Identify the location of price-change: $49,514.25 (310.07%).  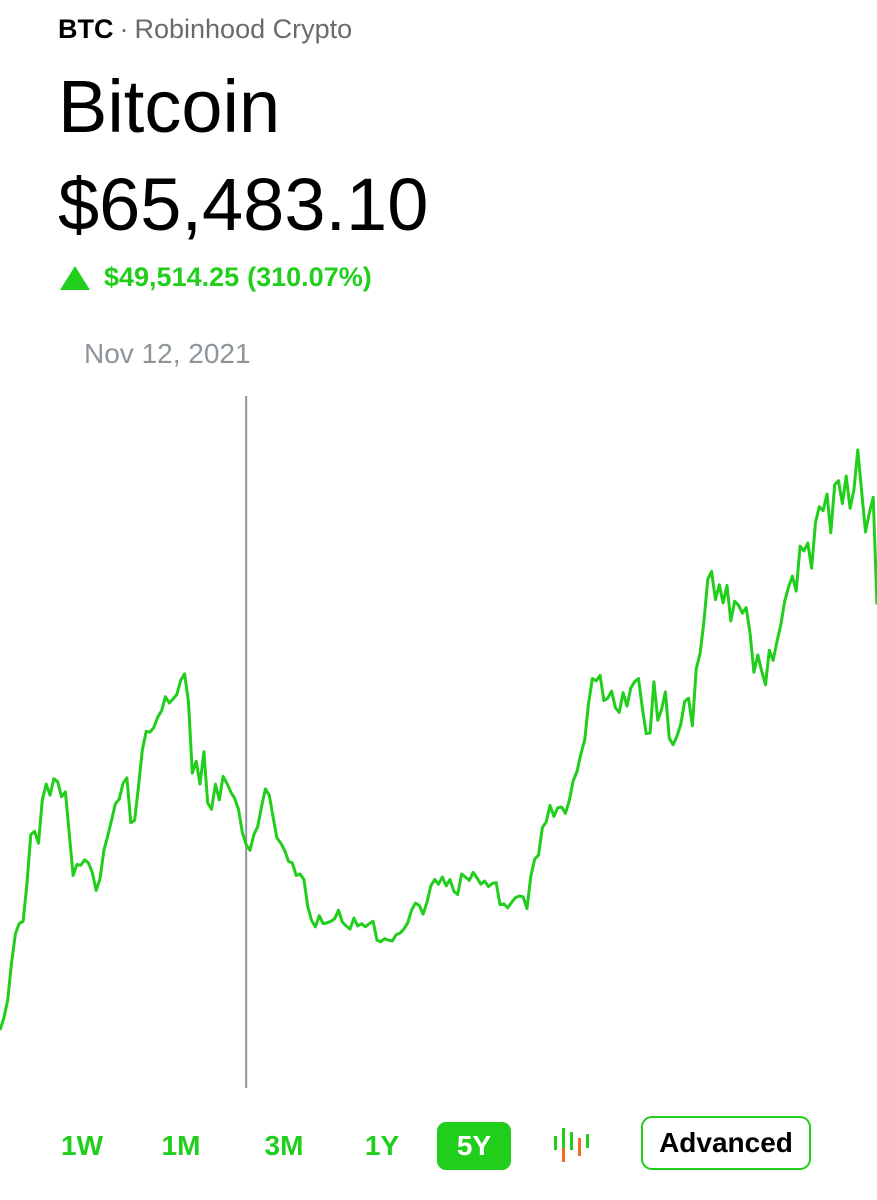
(216, 277).